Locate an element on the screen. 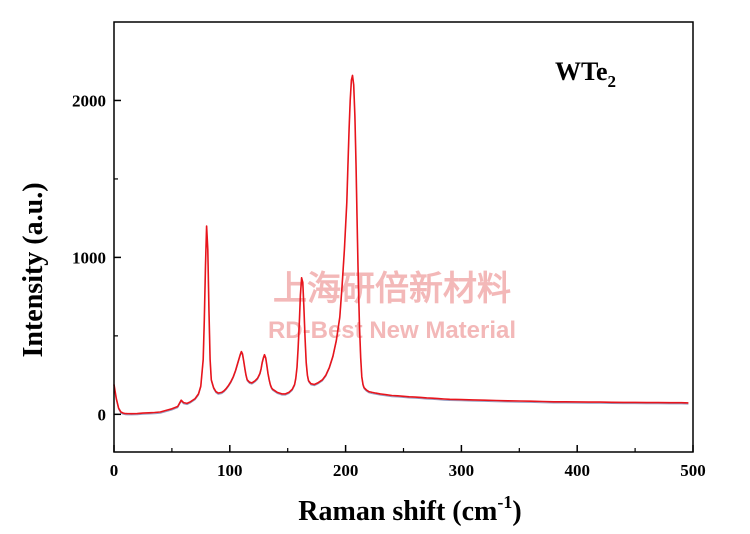 The image size is (750, 534). x-axis-ticks: 0 100 200 300 400 500 is located at coordinates (408, 462).